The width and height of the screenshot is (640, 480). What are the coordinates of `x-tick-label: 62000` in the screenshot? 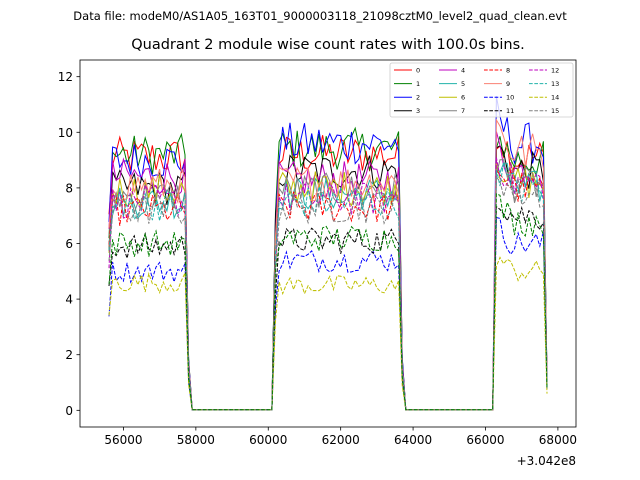 It's located at (341, 440).